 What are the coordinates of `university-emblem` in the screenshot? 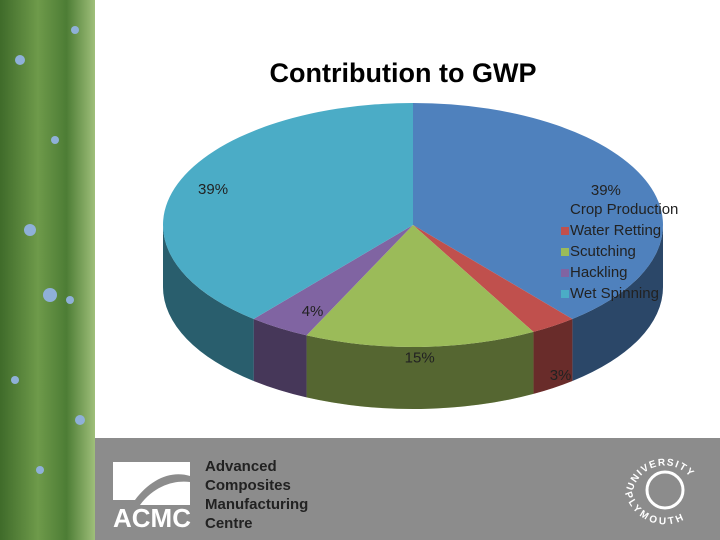 It's located at (665, 490).